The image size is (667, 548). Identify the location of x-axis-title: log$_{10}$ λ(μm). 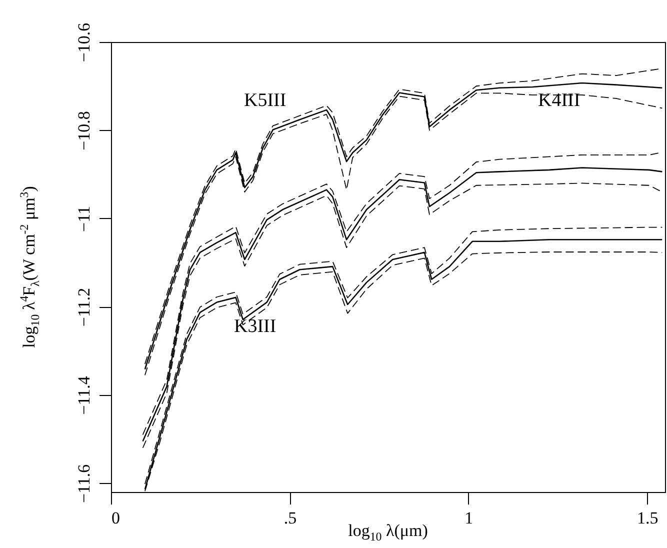
(388, 532).